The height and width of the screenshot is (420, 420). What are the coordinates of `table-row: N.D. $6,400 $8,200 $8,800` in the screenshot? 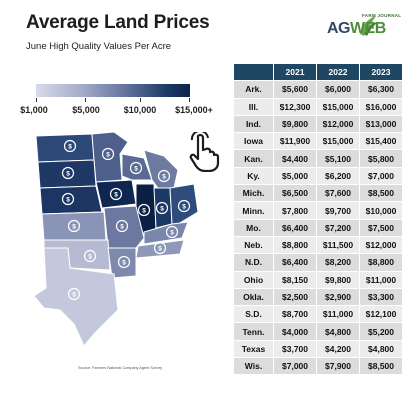 It's located at (318, 262).